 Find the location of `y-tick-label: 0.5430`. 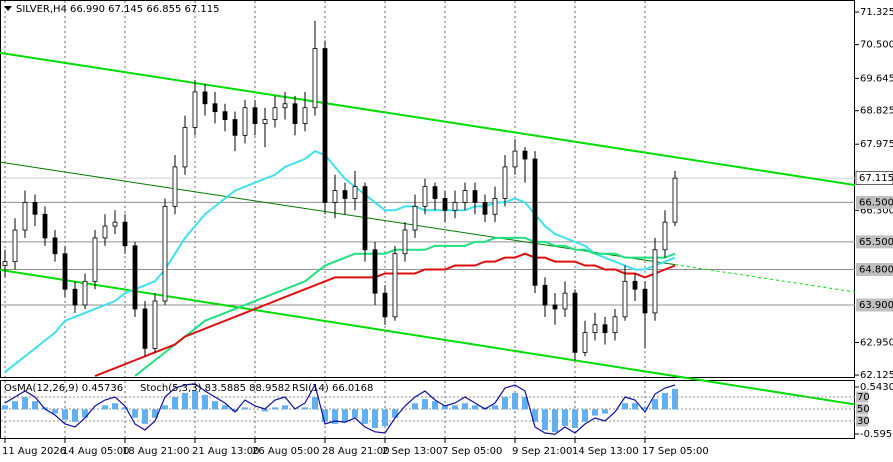

y-tick-label: 0.5430 is located at coordinates (876, 387).